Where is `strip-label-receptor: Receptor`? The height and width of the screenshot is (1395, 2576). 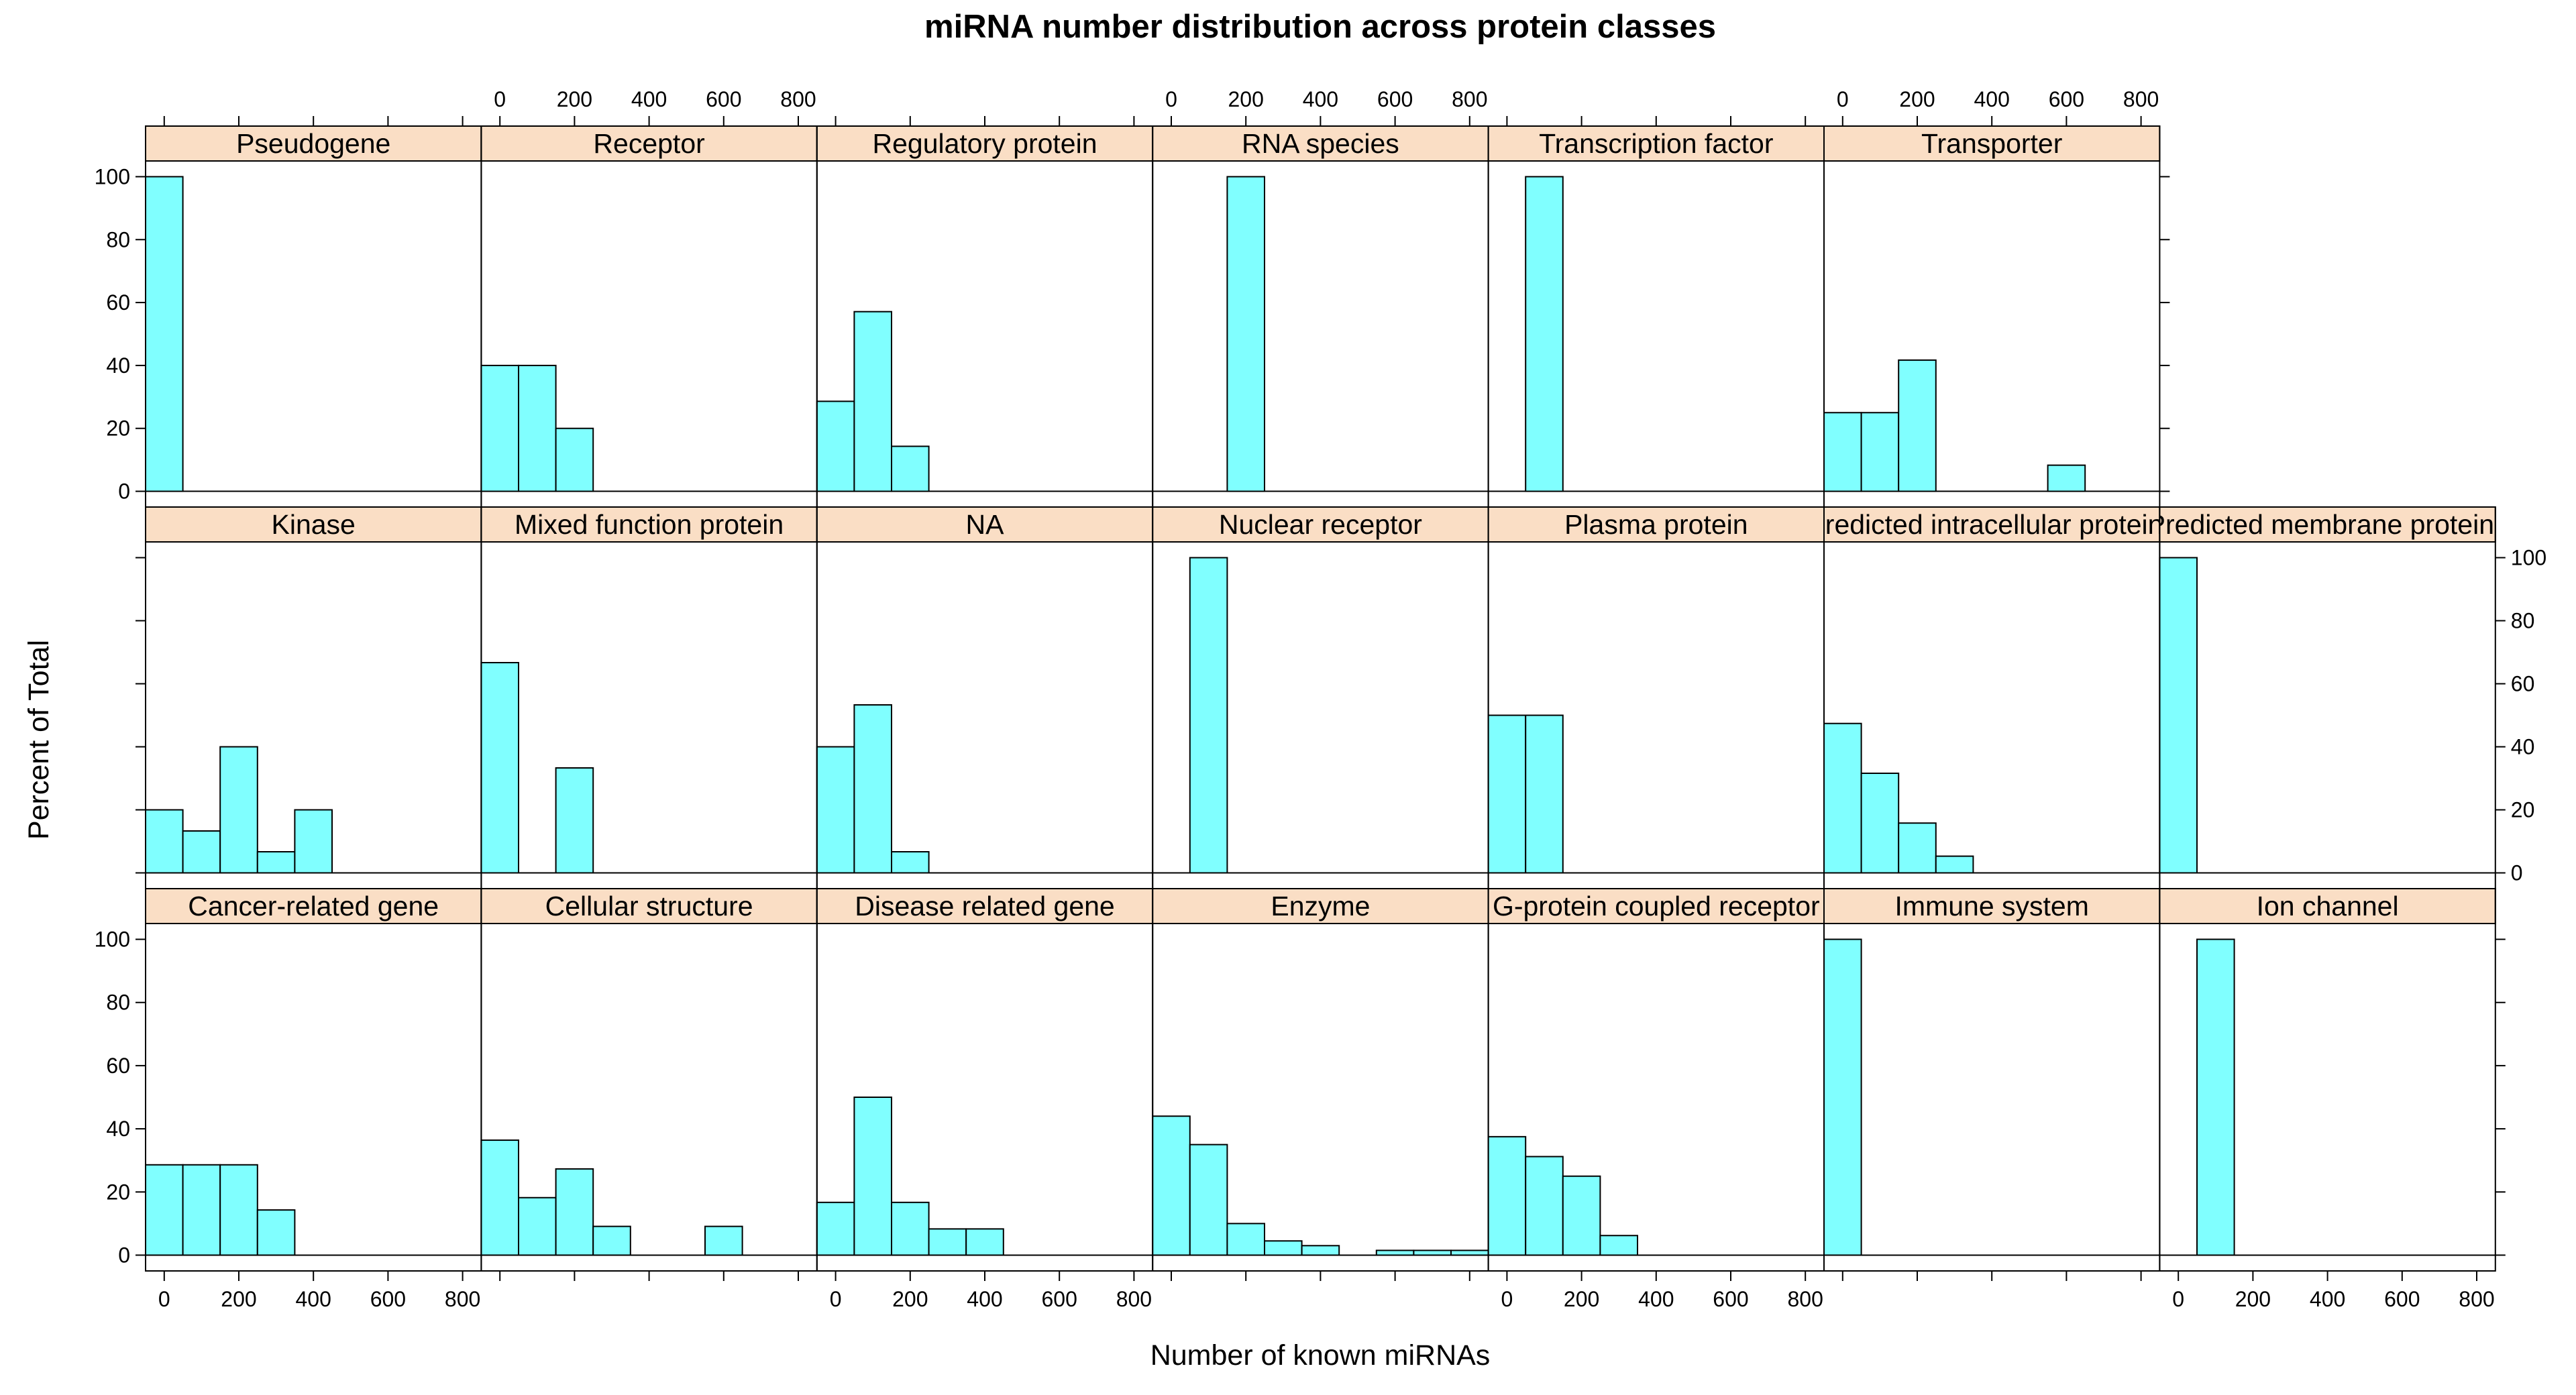
strip-label-receptor: Receptor is located at coordinates (648, 143).